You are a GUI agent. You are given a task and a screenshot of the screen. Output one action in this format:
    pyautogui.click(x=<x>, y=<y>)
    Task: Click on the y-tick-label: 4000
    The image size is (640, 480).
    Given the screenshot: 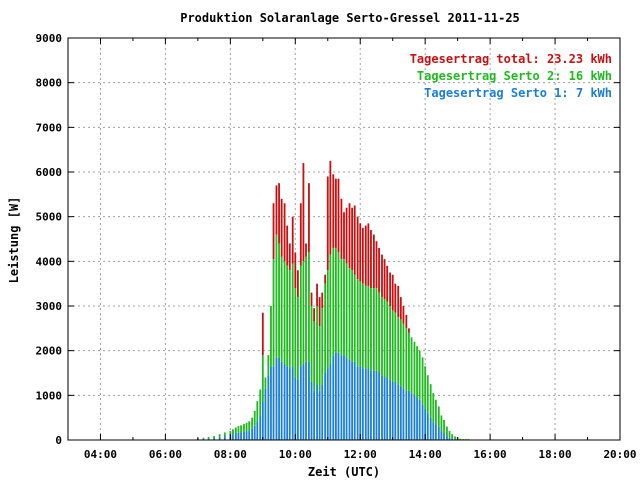 What is the action you would take?
    pyautogui.click(x=49, y=261)
    